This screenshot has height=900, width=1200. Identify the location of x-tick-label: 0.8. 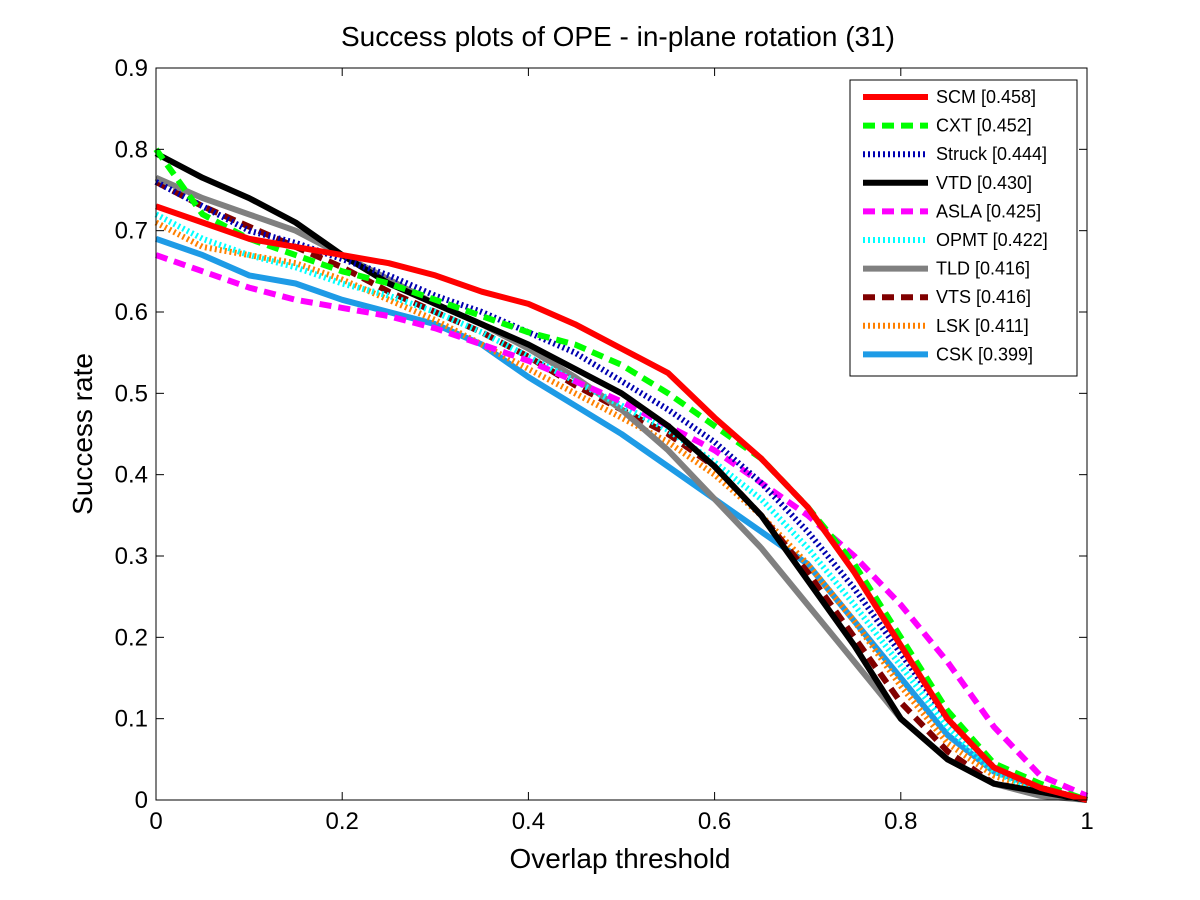
(900, 821).